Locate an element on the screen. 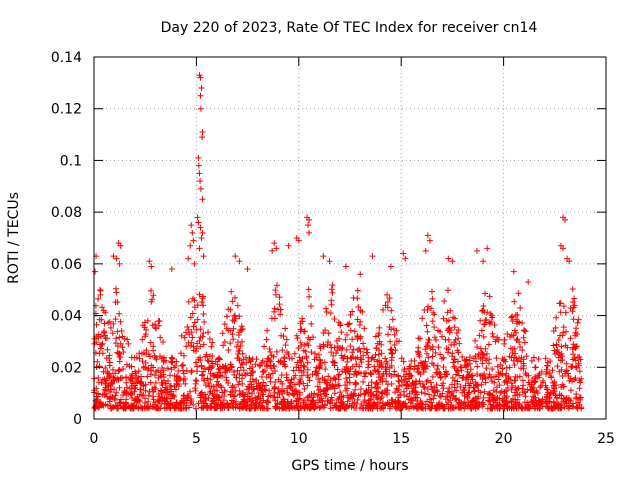 The image size is (640, 480). y-tick-label: 0.04 is located at coordinates (66, 317).